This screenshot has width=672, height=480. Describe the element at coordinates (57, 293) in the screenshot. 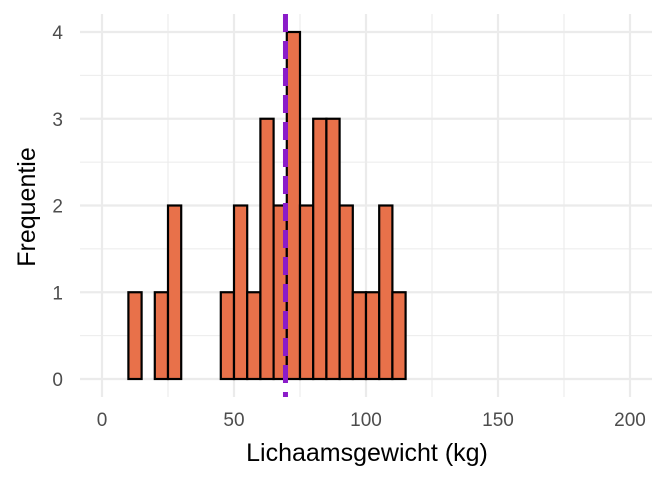

I see `y-tick-label: 1` at that location.